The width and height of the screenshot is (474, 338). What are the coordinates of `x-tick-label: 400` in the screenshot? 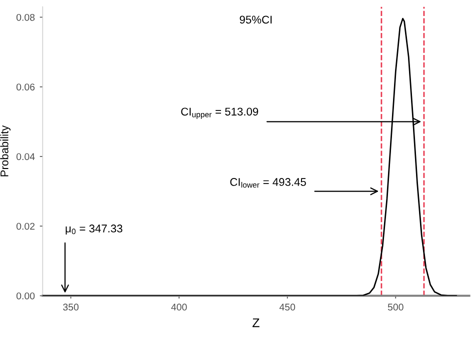 It's located at (179, 307).